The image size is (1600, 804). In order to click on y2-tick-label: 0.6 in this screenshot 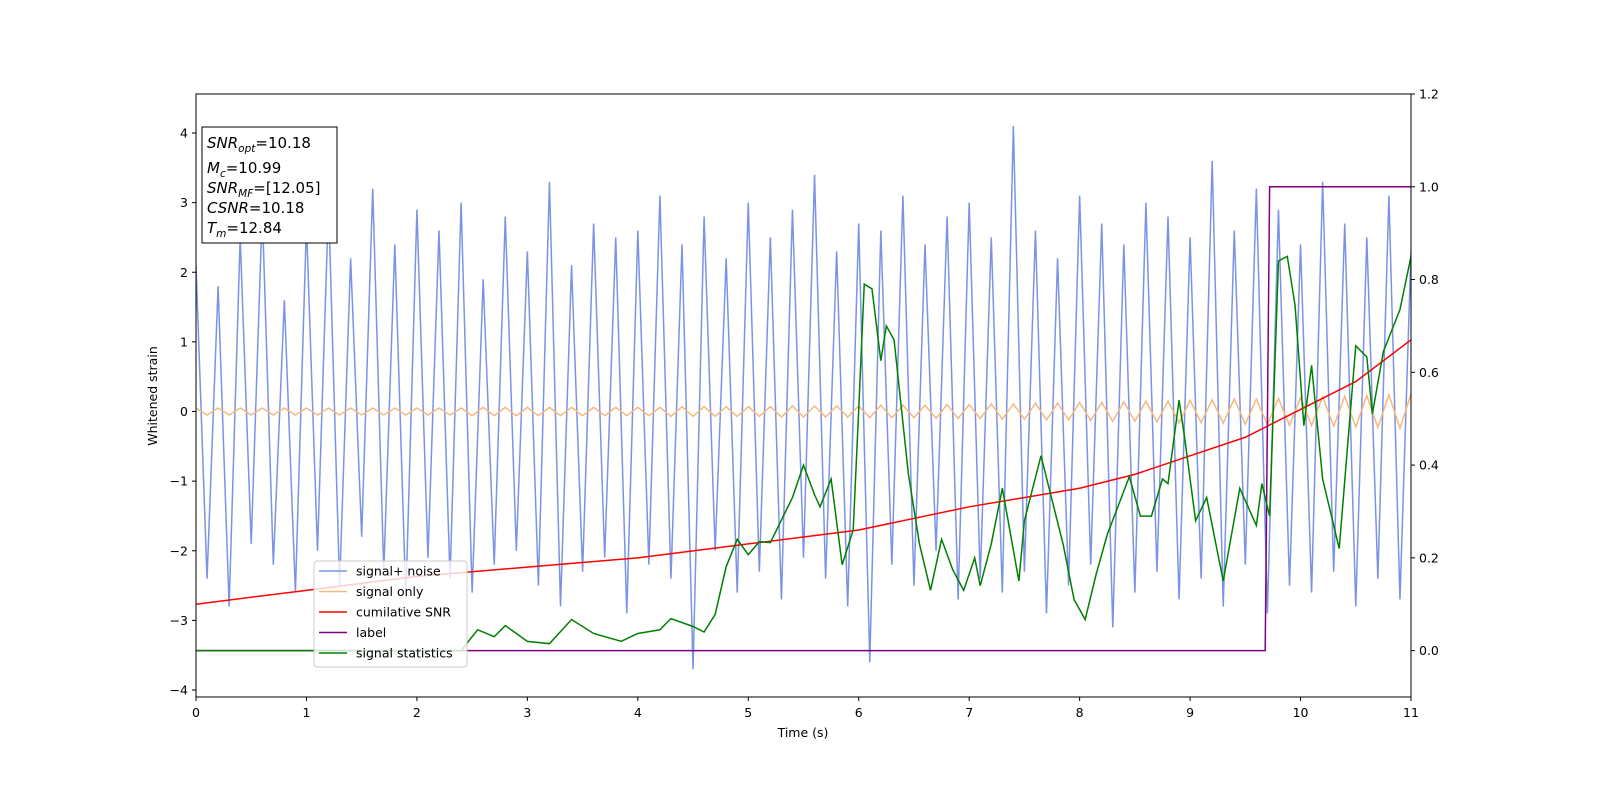, I will do `click(1429, 372)`.